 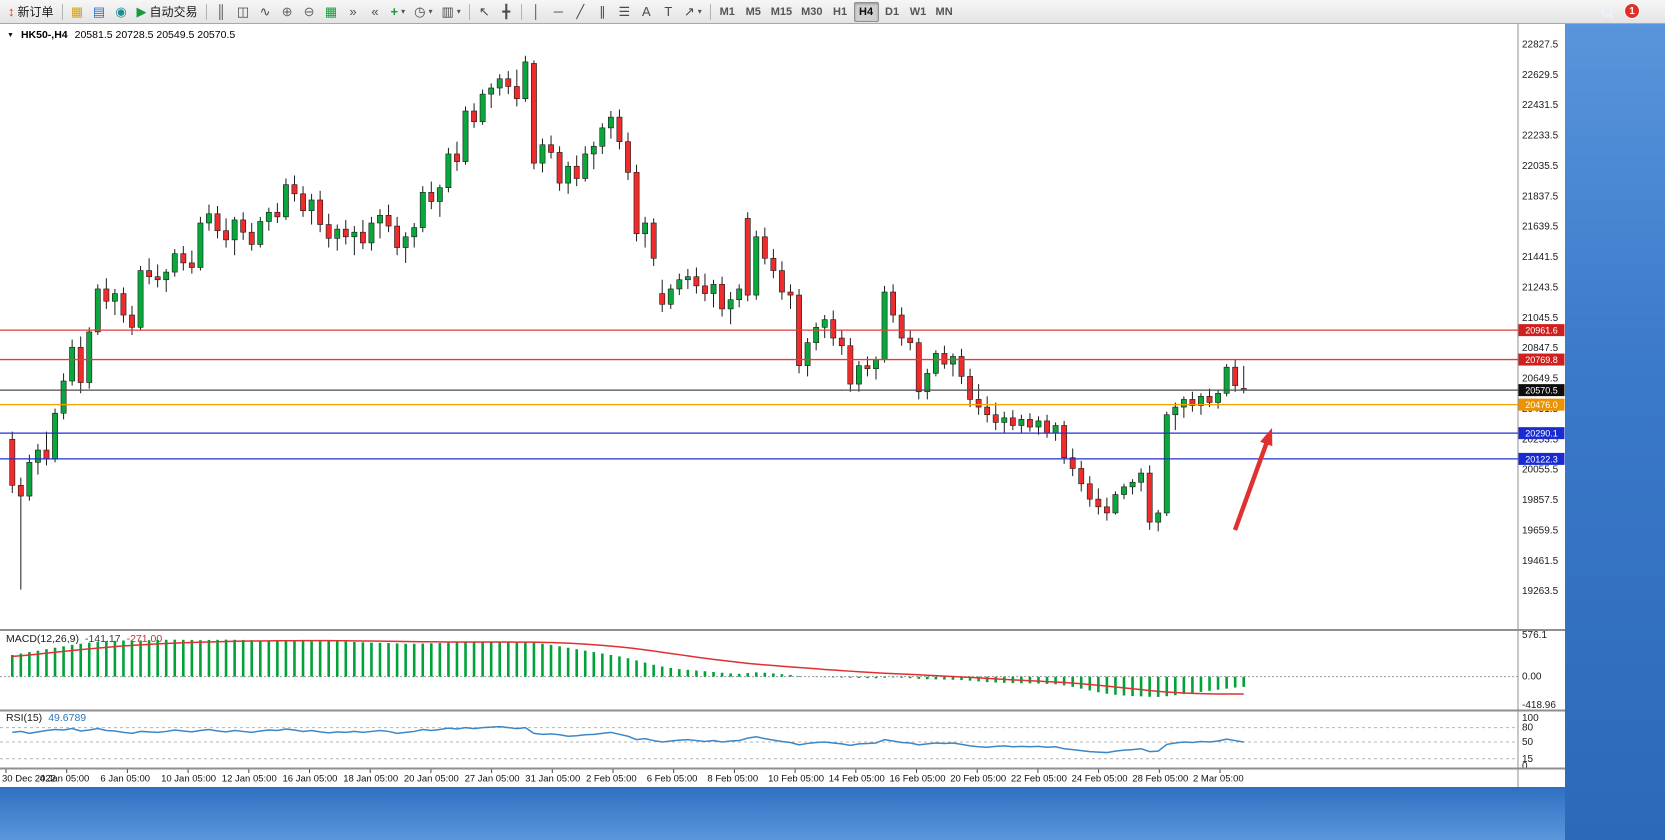 I want to click on arrows-button: ↗ ▾, so click(x=693, y=12).